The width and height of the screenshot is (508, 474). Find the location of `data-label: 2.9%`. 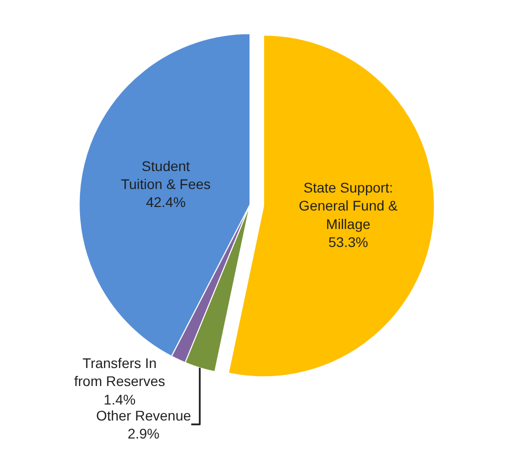

data-label: 2.9% is located at coordinates (144, 434).